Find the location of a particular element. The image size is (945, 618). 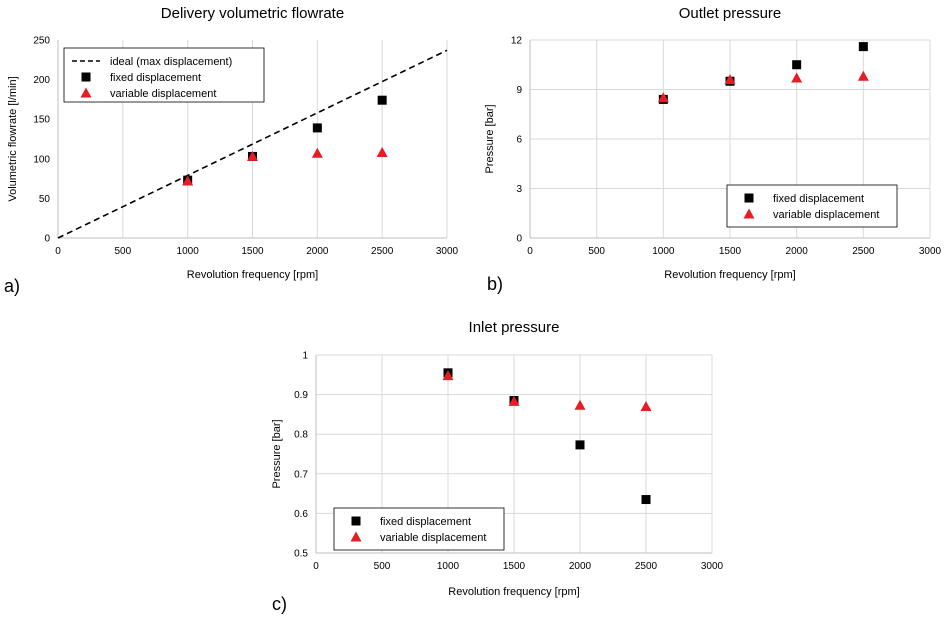

chart-title: Outlet pressure is located at coordinates (730, 13).